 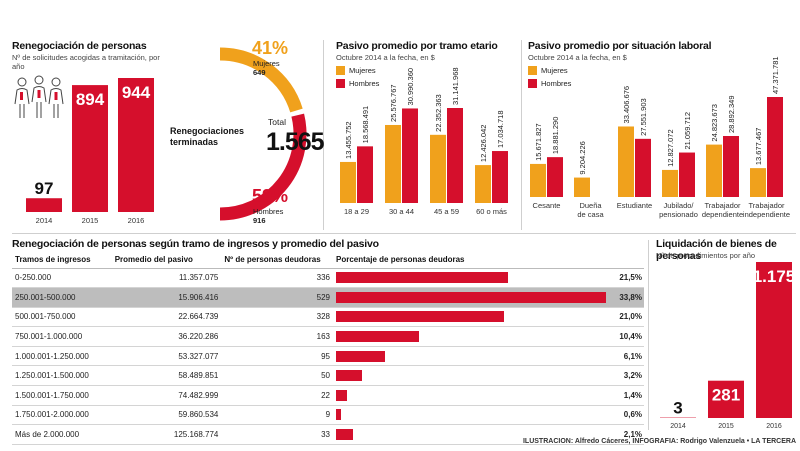 What do you see at coordinates (328, 434) in the screenshot?
I see `table-row: Más de 2.000.000 125.168.774 33 2,1%` at bounding box center [328, 434].